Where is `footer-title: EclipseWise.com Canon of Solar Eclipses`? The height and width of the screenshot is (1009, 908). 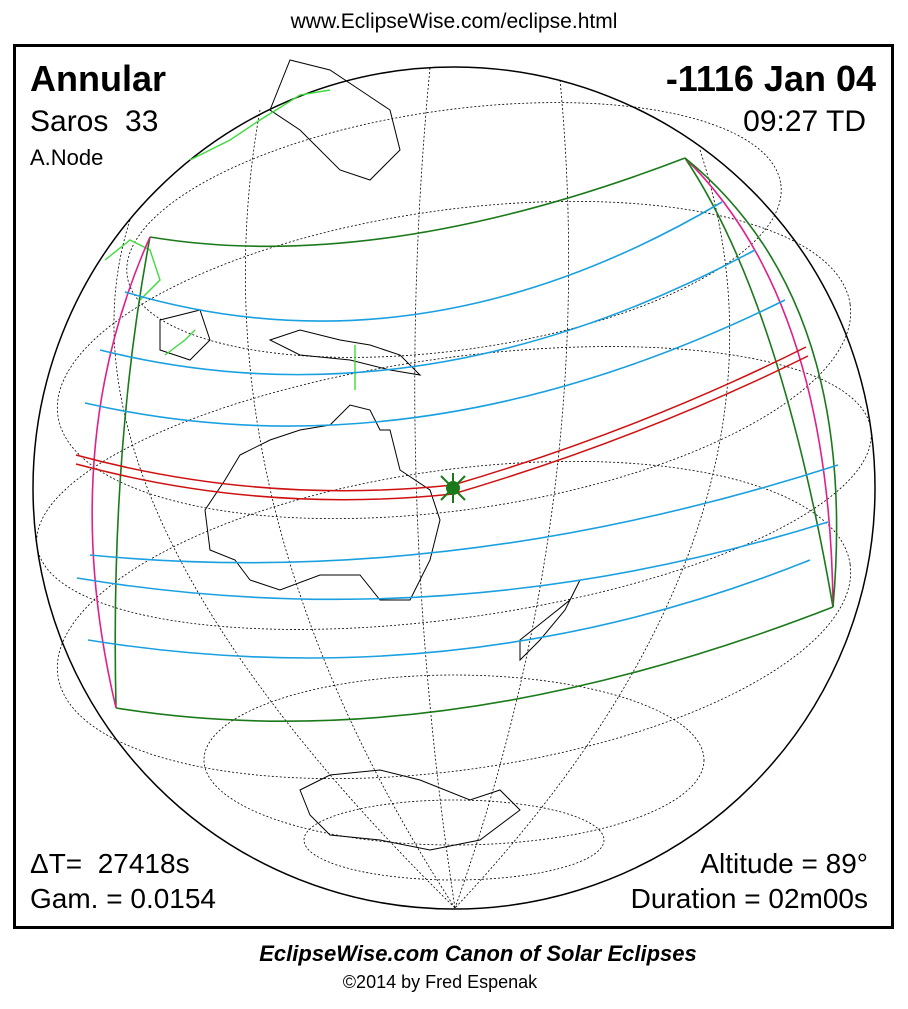 footer-title: EclipseWise.com Canon of Solar Eclipses is located at coordinates (478, 953).